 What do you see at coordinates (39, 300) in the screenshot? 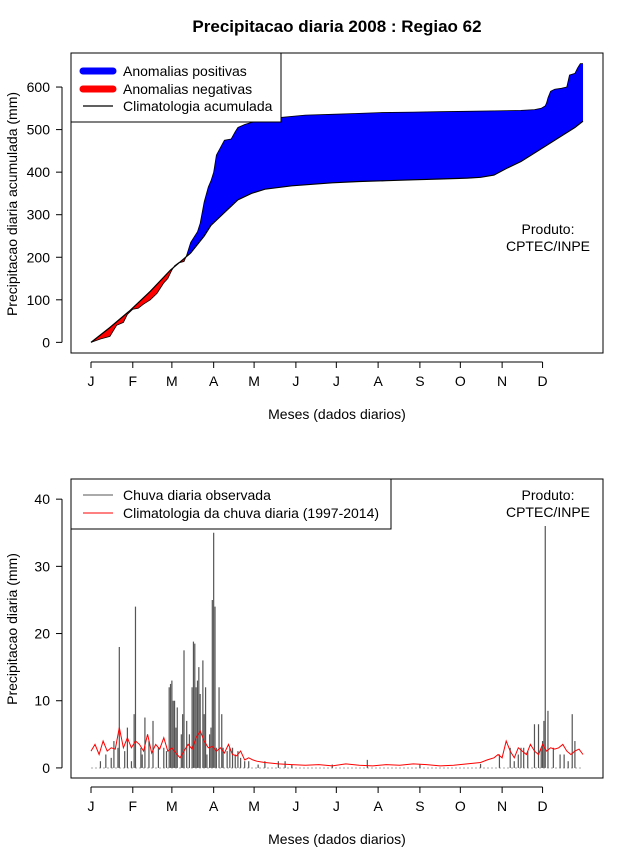
I see `top-y-tick-label: 100` at bounding box center [39, 300].